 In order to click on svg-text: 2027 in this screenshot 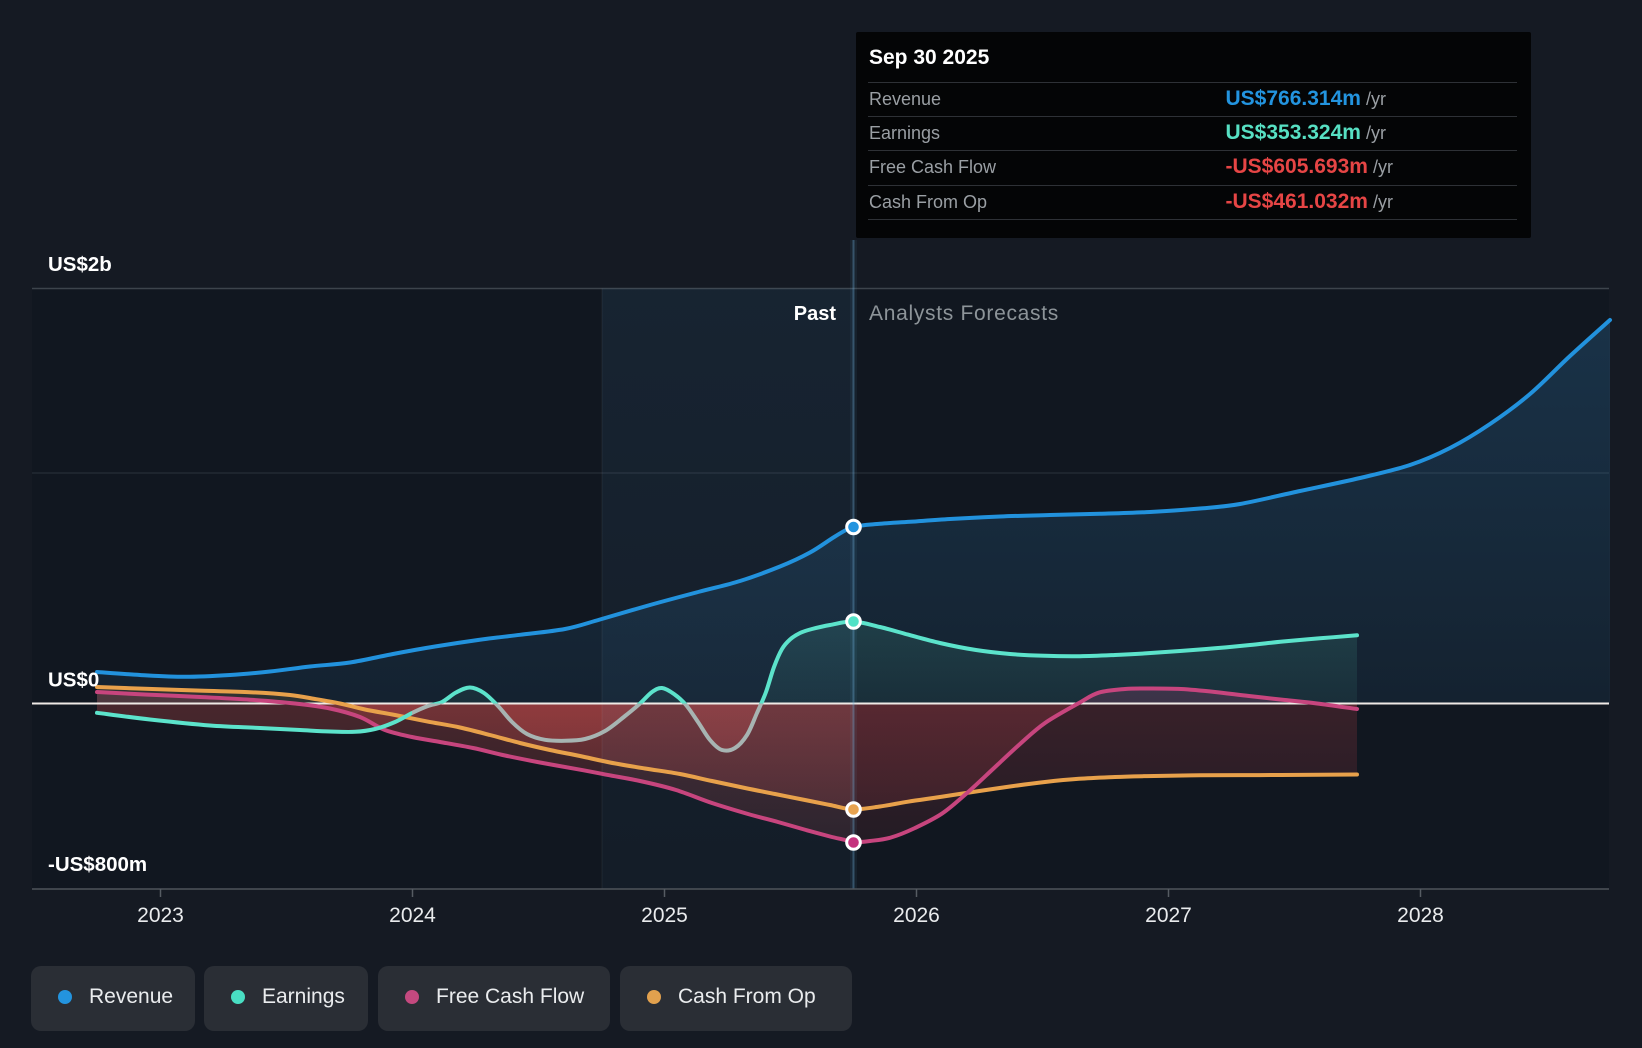, I will do `click(1168, 915)`.